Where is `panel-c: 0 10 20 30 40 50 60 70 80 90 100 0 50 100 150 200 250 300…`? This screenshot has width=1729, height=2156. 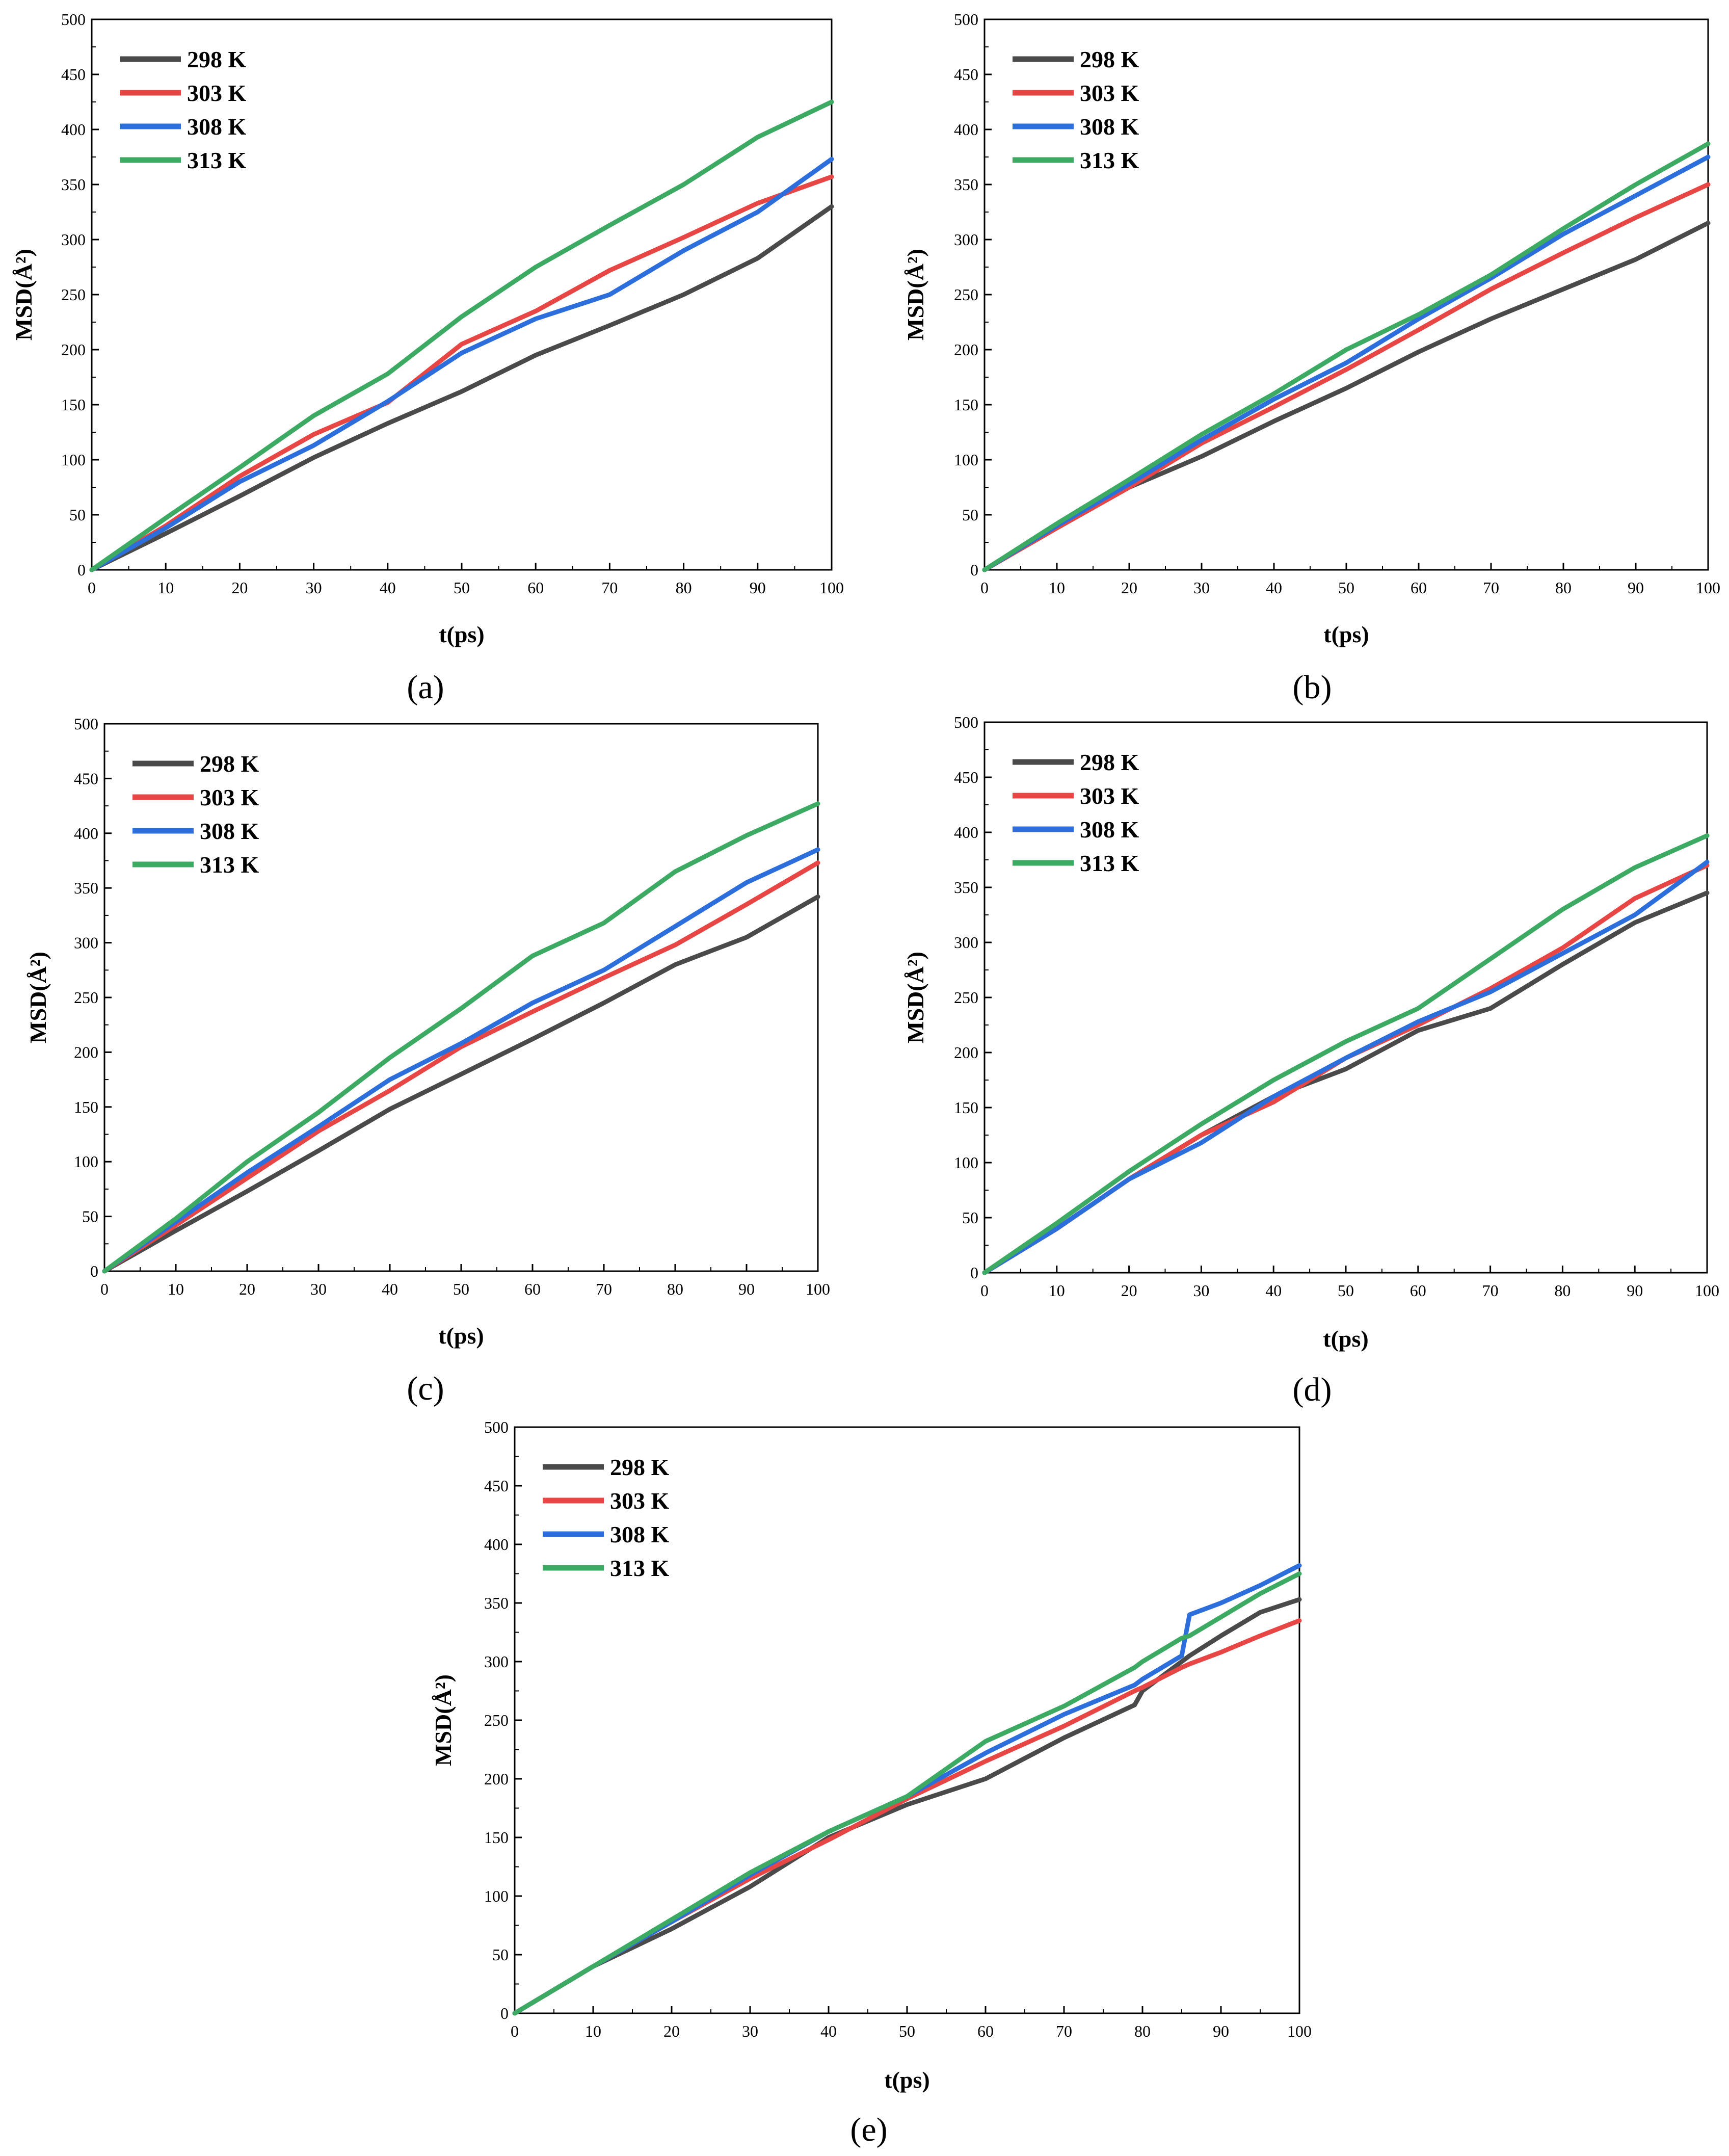 panel-c: 0 10 20 30 40 50 60 70 80 90 100 0 50 100 150 200 250 300… is located at coordinates (427, 1061).